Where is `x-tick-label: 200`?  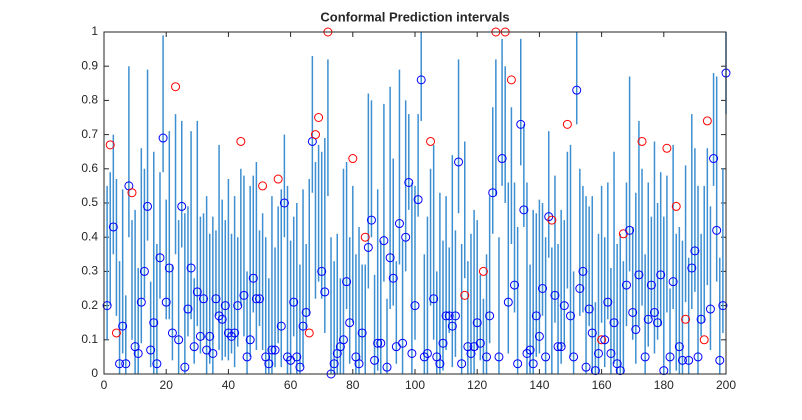
x-tick-label: 200 is located at coordinates (726, 385).